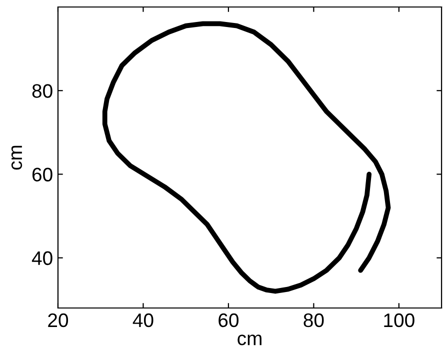 The height and width of the screenshot is (350, 446). What do you see at coordinates (42, 91) in the screenshot?
I see `y-tick-label: 80` at bounding box center [42, 91].